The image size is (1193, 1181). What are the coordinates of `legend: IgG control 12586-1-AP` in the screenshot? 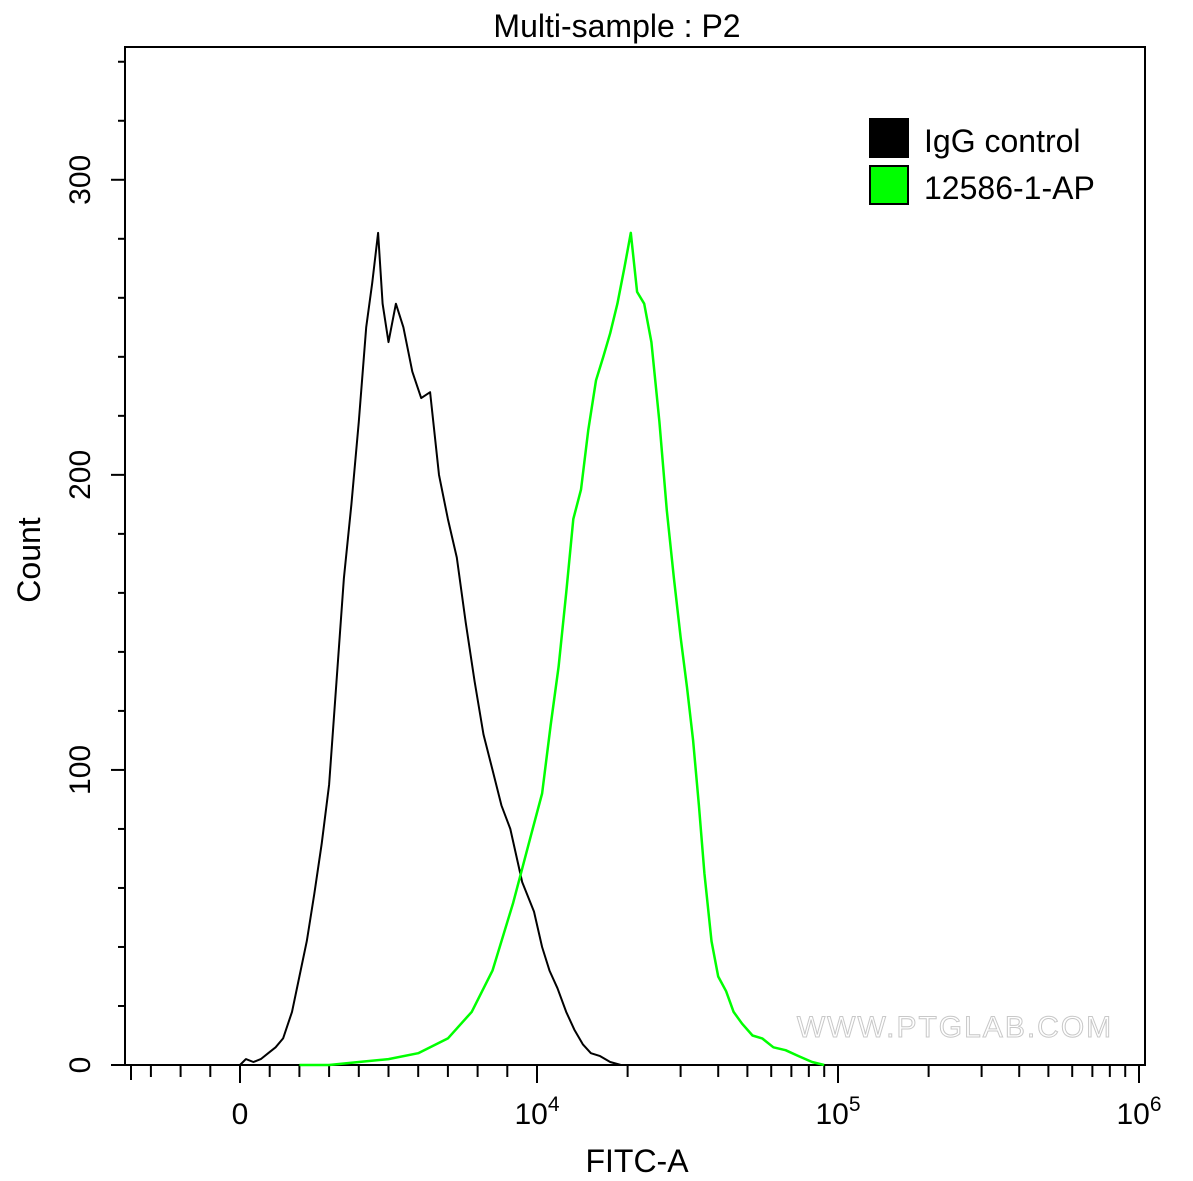 It's located at (982, 162).